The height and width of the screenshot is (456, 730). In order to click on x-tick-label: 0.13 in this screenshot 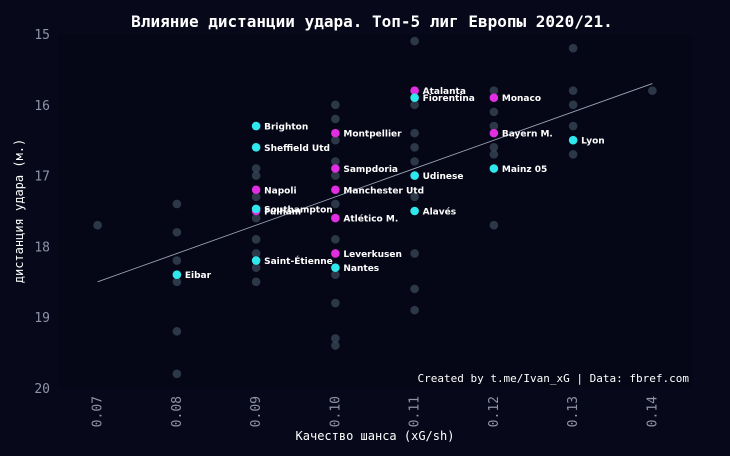, I will do `click(573, 411)`.